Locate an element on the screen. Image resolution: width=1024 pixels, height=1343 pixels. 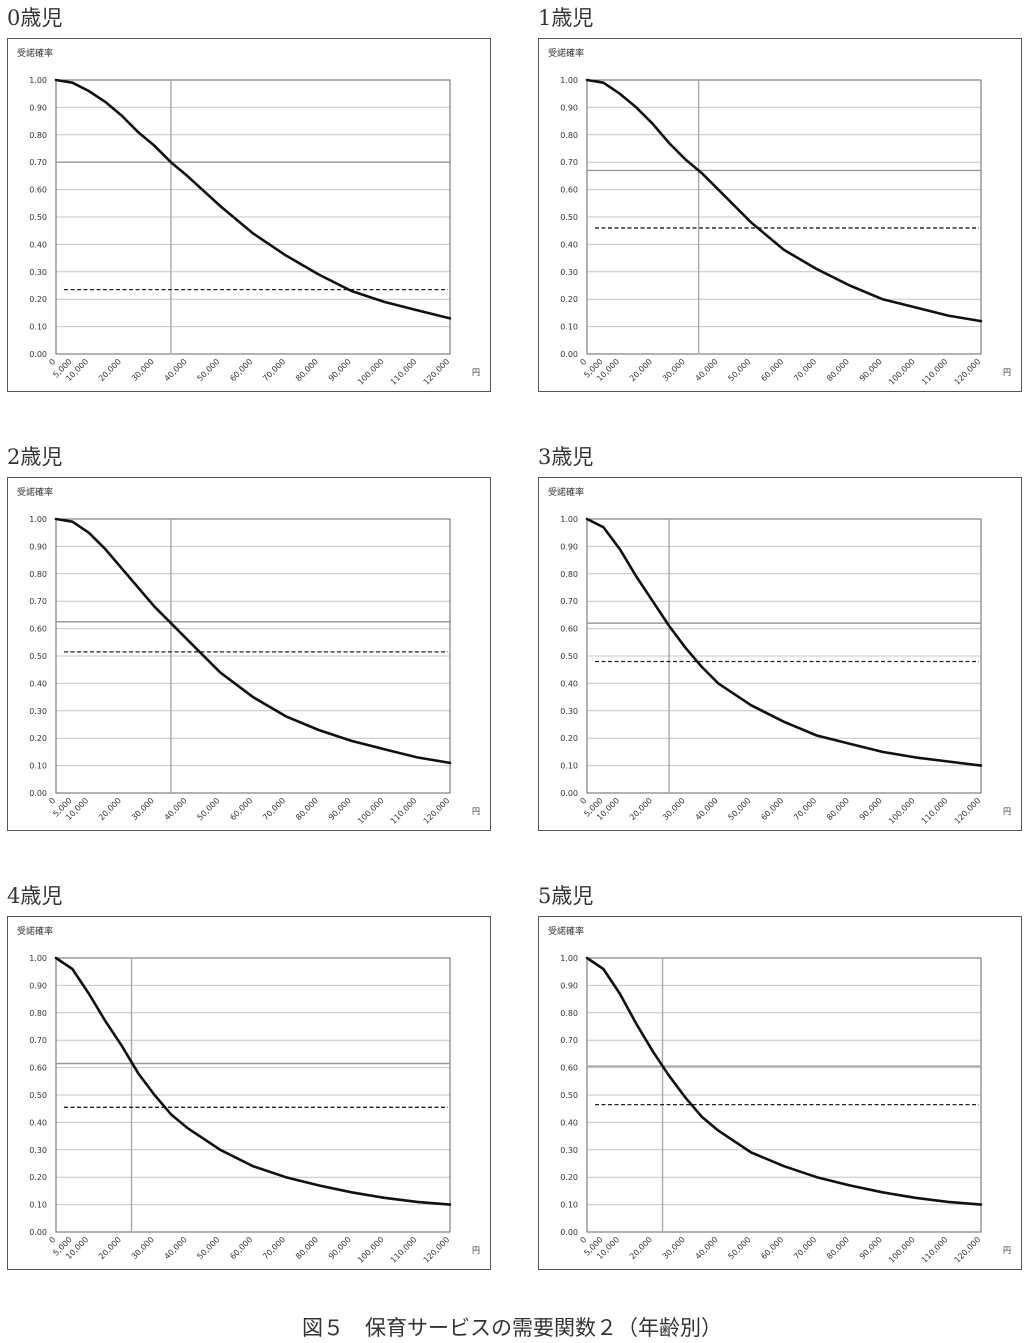
chart-title: 0歳児 is located at coordinates (35, 18).